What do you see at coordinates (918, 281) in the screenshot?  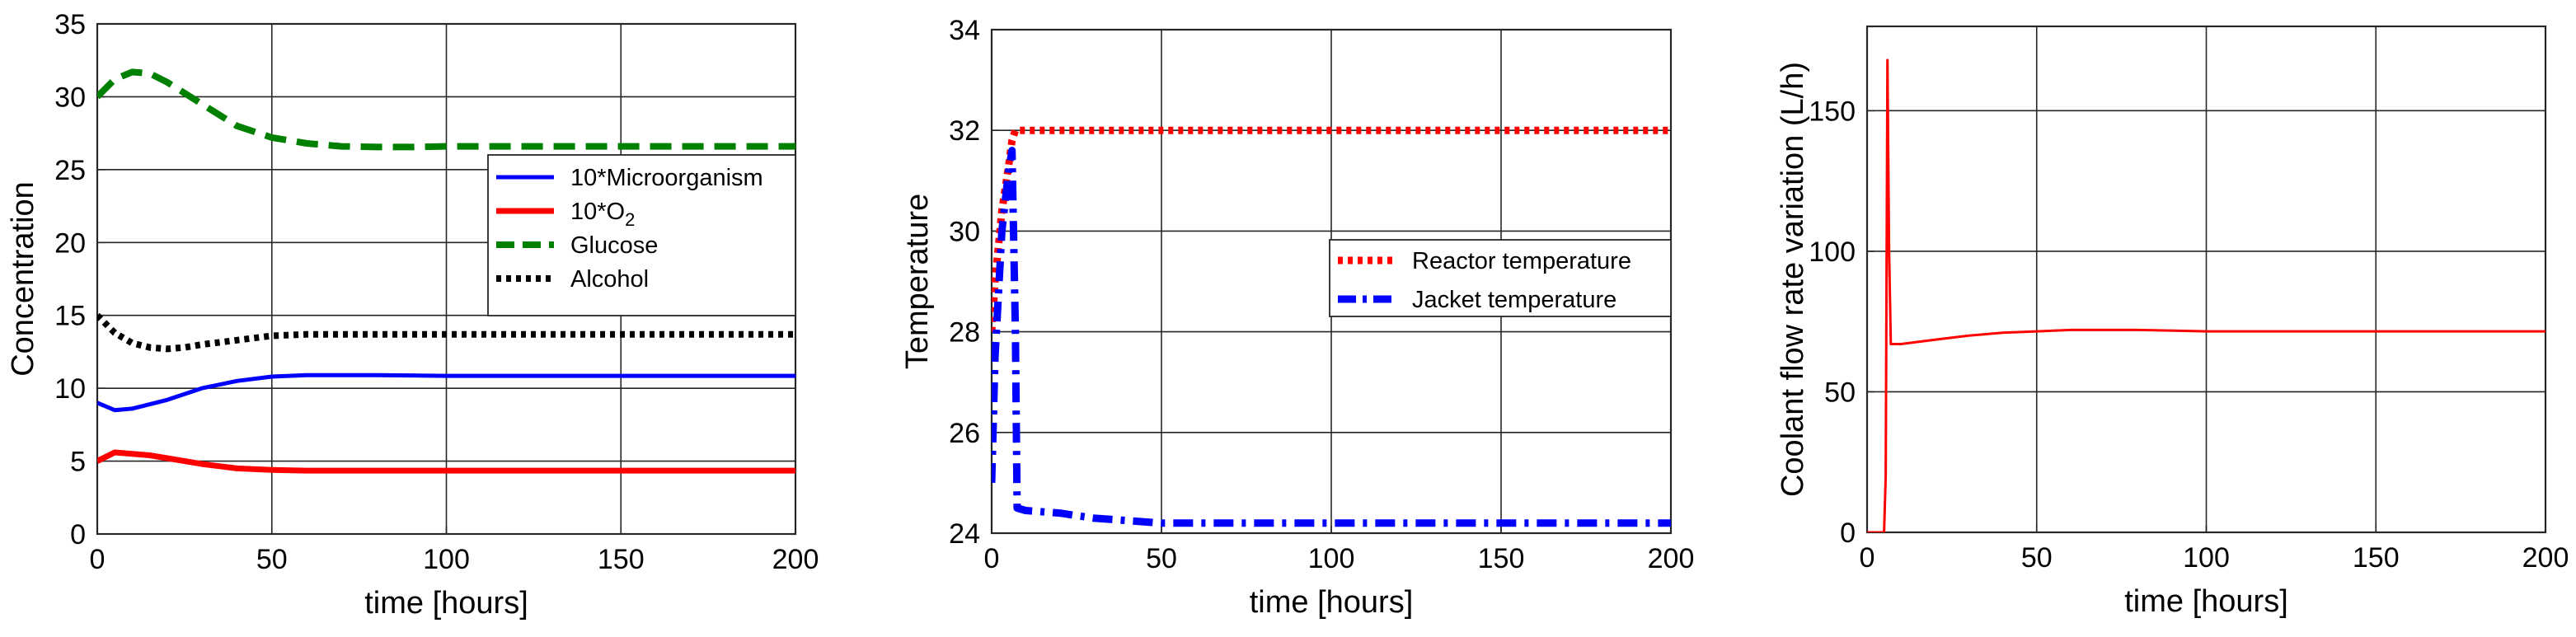 I see `y-axis-label: Temperature` at bounding box center [918, 281].